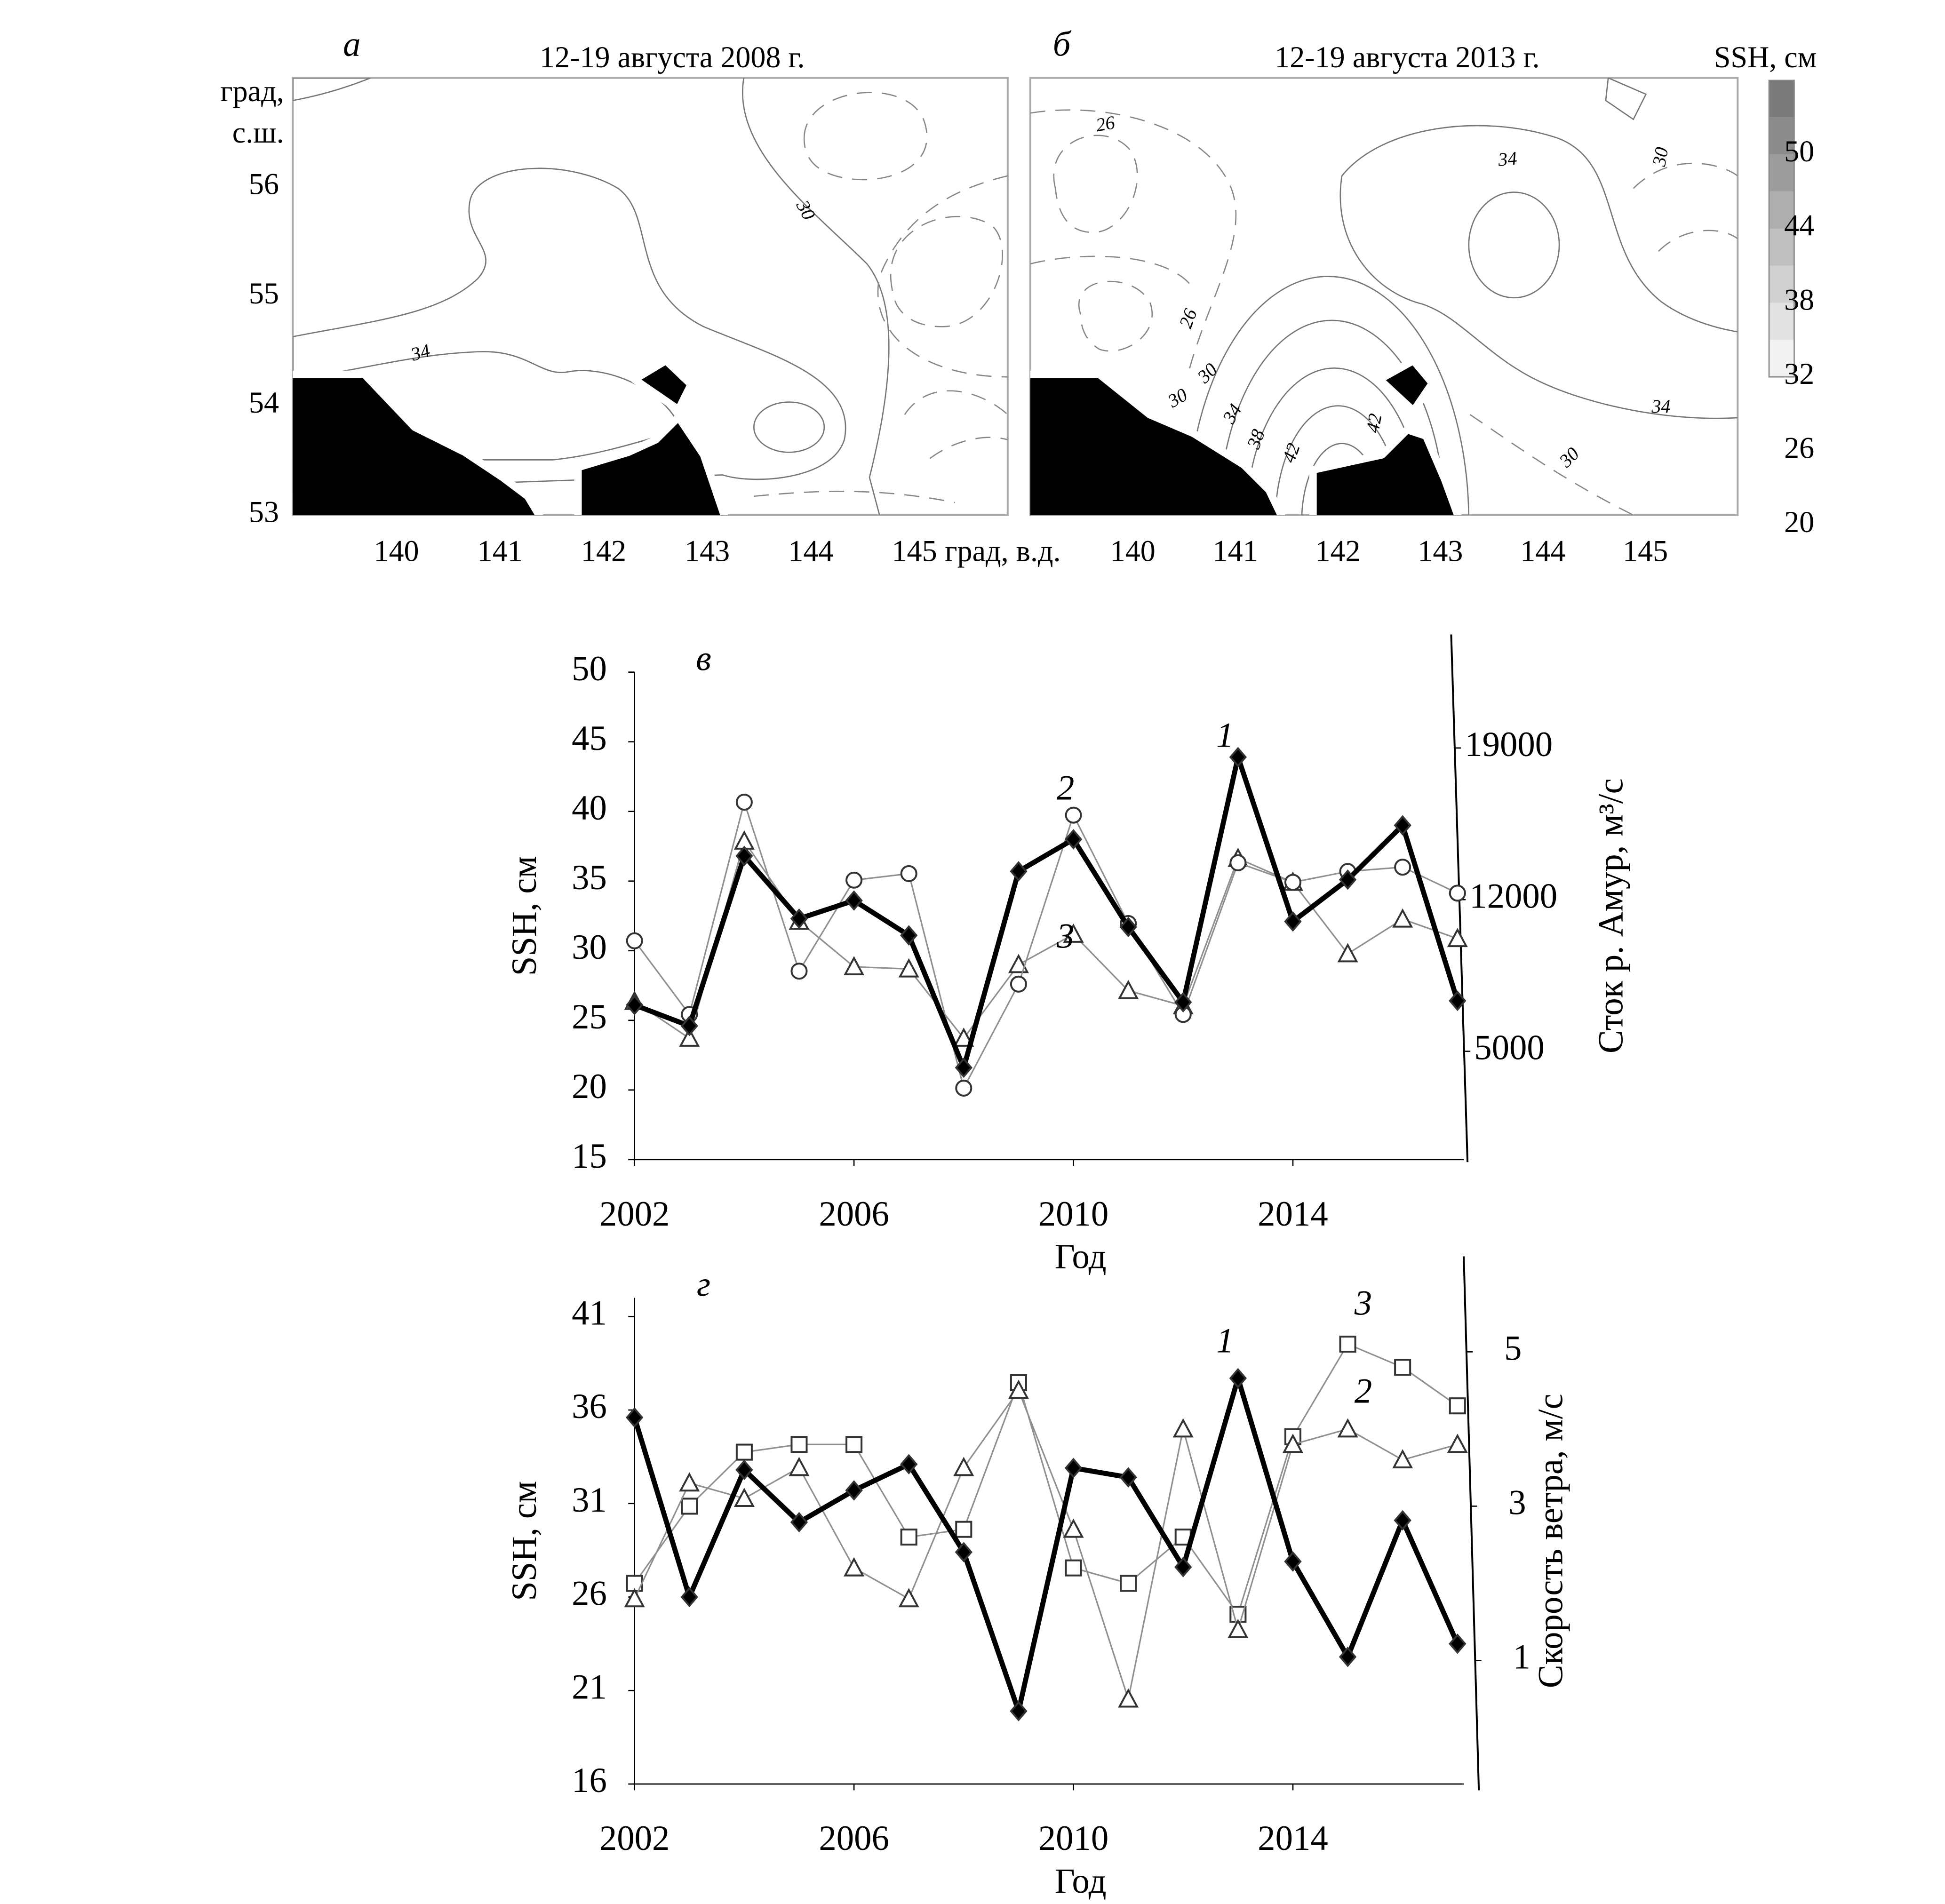  What do you see at coordinates (252, 91) in the screenshot?
I see `y-axis-label: град,` at bounding box center [252, 91].